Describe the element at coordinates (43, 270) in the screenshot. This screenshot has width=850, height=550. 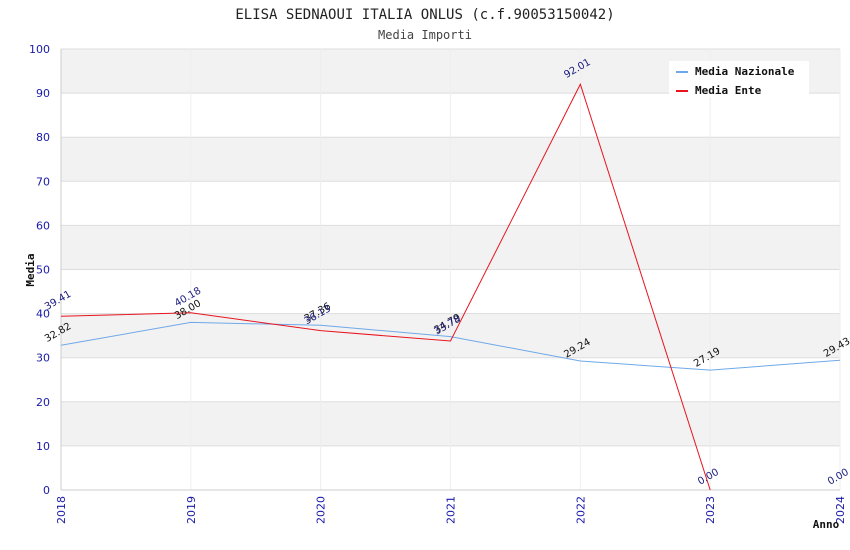
I see `y-tick-label: 50` at that location.